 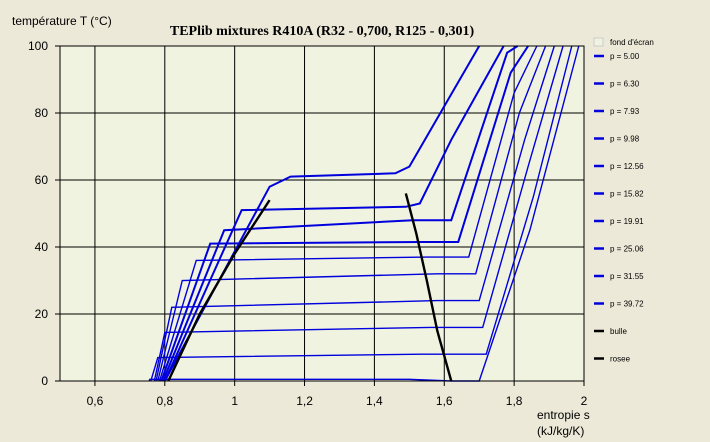 I want to click on saturation-curve-rosee, so click(x=428, y=287).